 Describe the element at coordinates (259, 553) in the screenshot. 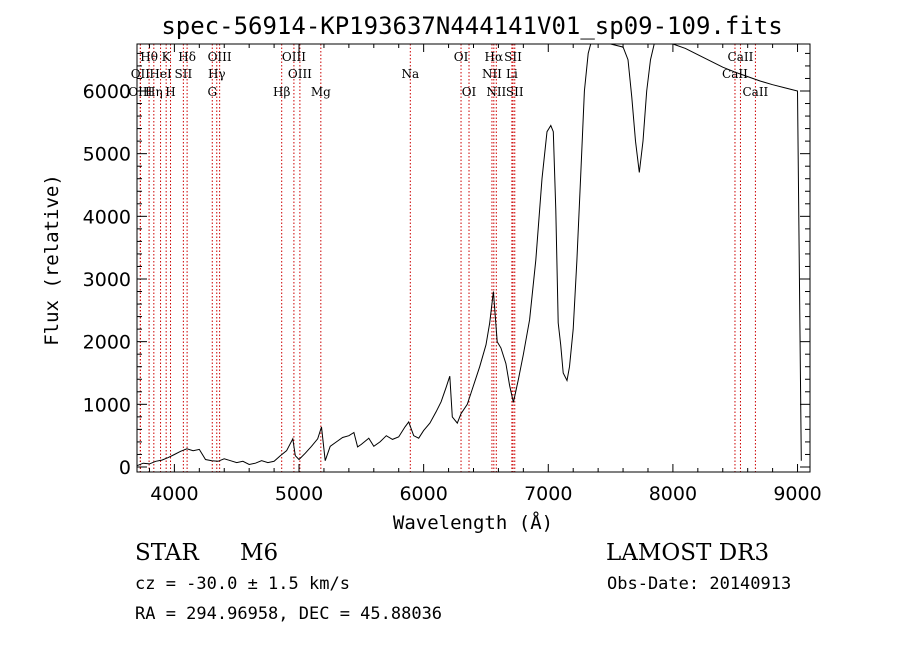

I see `object-subclass: M6` at that location.